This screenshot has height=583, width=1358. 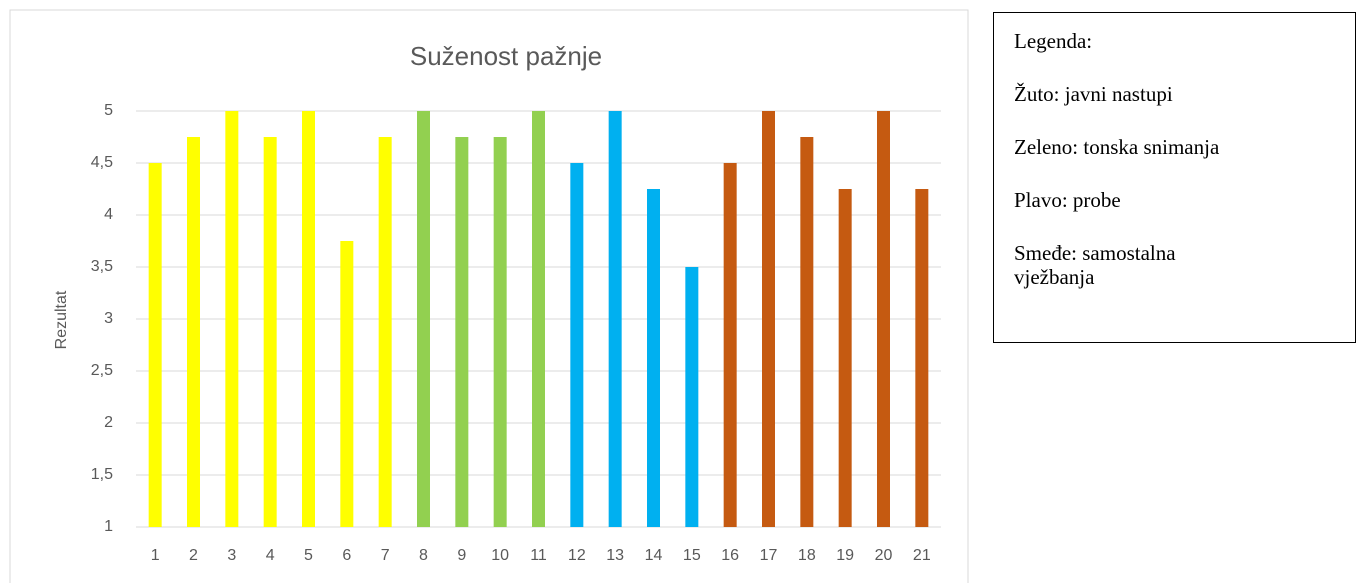 I want to click on x-tick-label: 4, so click(x=270, y=555).